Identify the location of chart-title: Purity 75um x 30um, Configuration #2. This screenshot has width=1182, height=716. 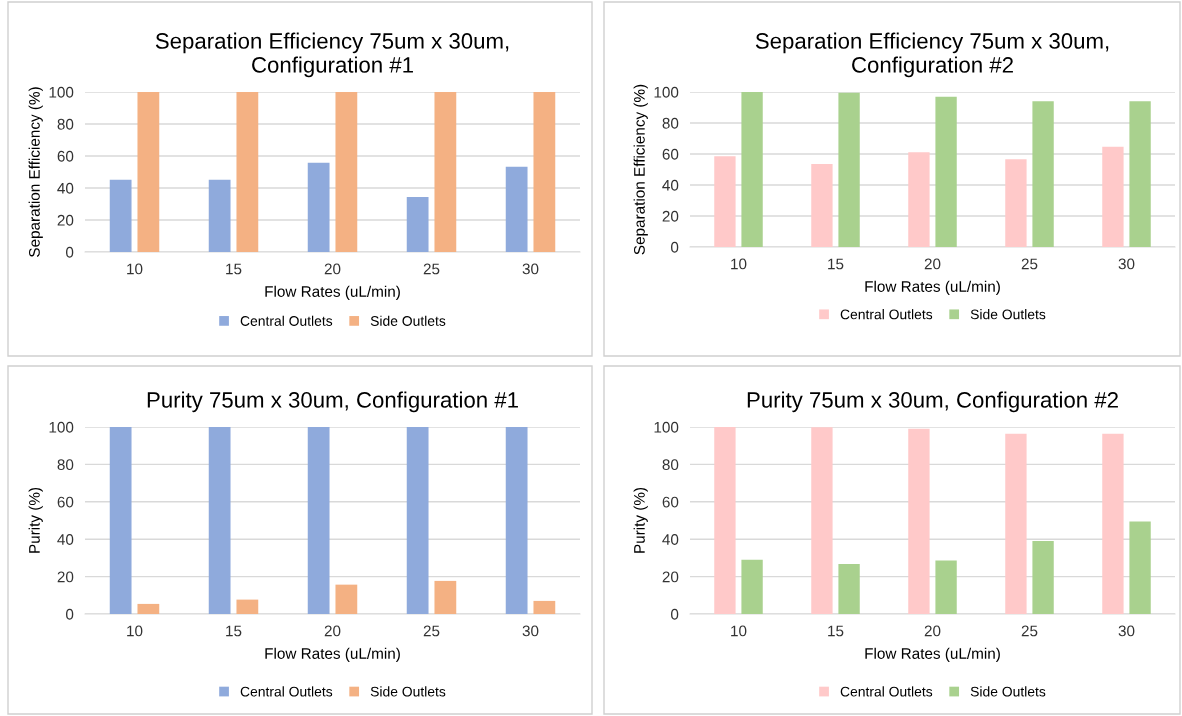
(932, 402).